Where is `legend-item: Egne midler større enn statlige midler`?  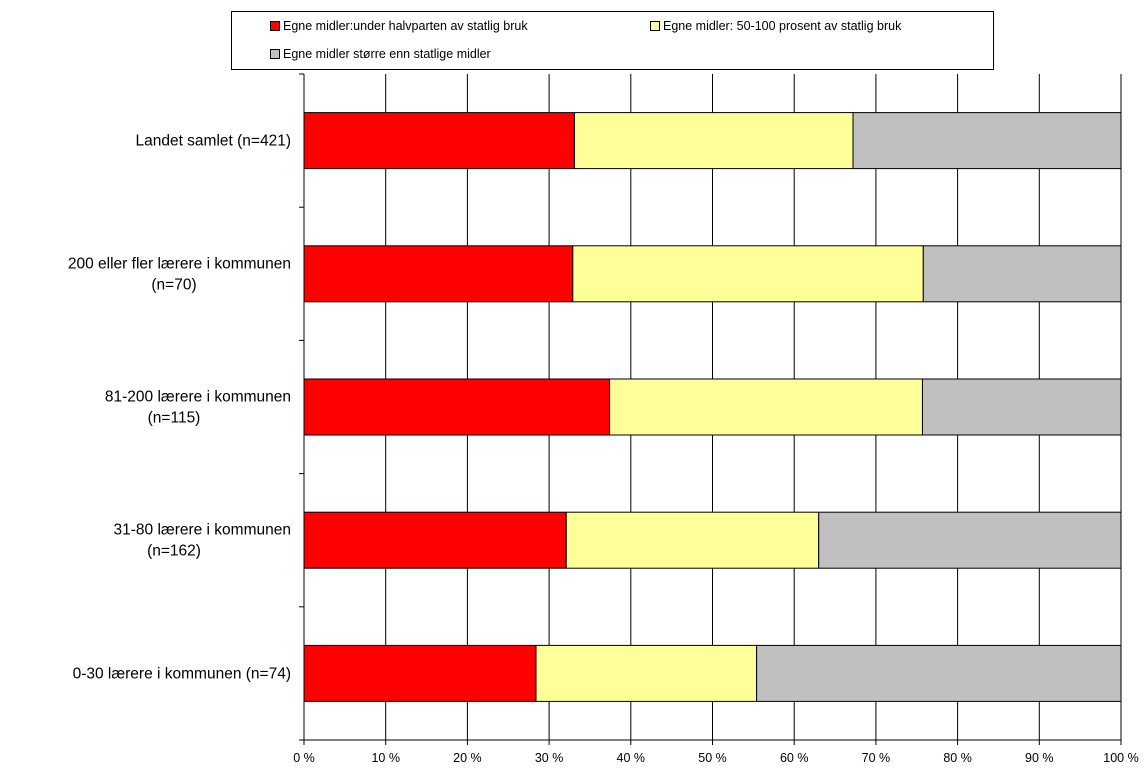 legend-item: Egne midler større enn statlige midler is located at coordinates (380, 54).